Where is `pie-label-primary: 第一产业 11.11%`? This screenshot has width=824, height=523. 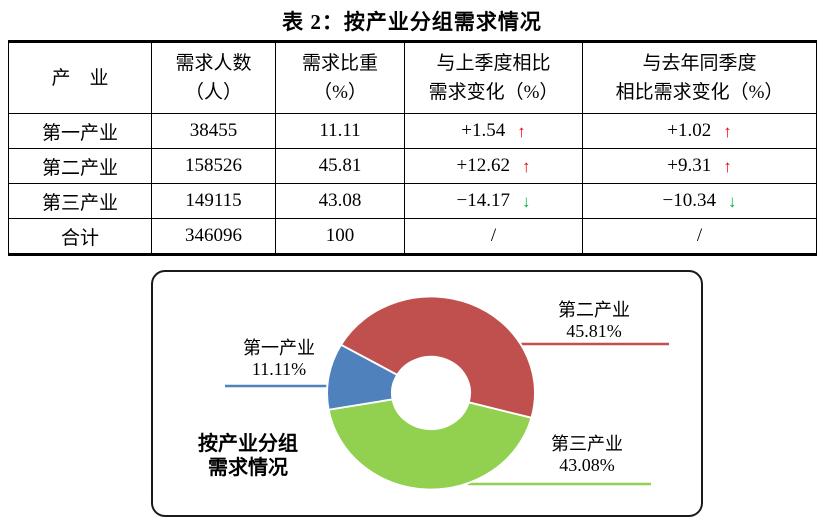
pie-label-primary: 第一产业 11.11% is located at coordinates (279, 359).